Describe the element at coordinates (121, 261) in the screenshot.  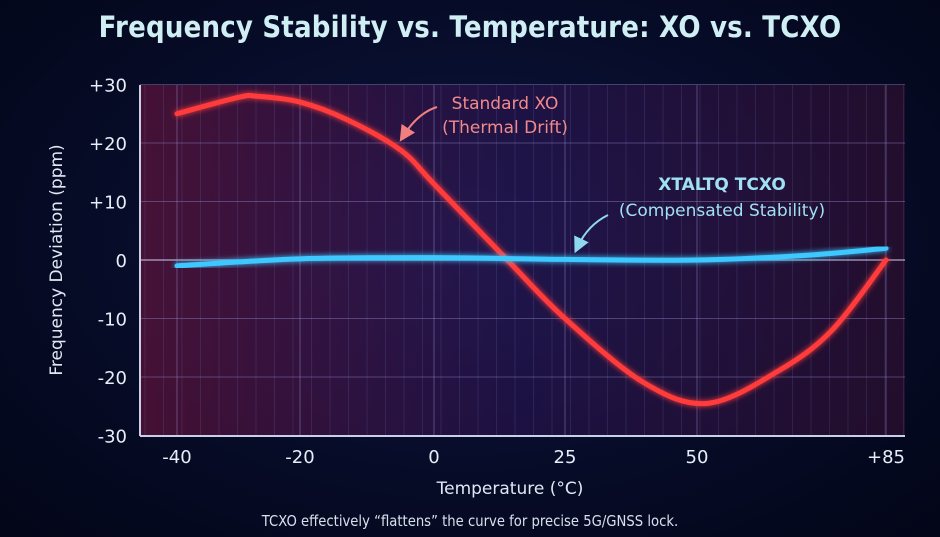
I see `y-tick-label: 0` at that location.